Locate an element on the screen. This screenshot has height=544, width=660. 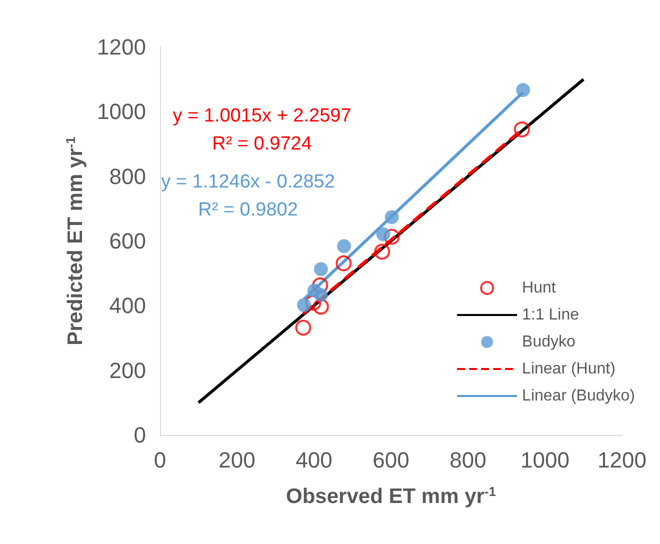
annotation: R² = 0.9724 is located at coordinates (262, 144).